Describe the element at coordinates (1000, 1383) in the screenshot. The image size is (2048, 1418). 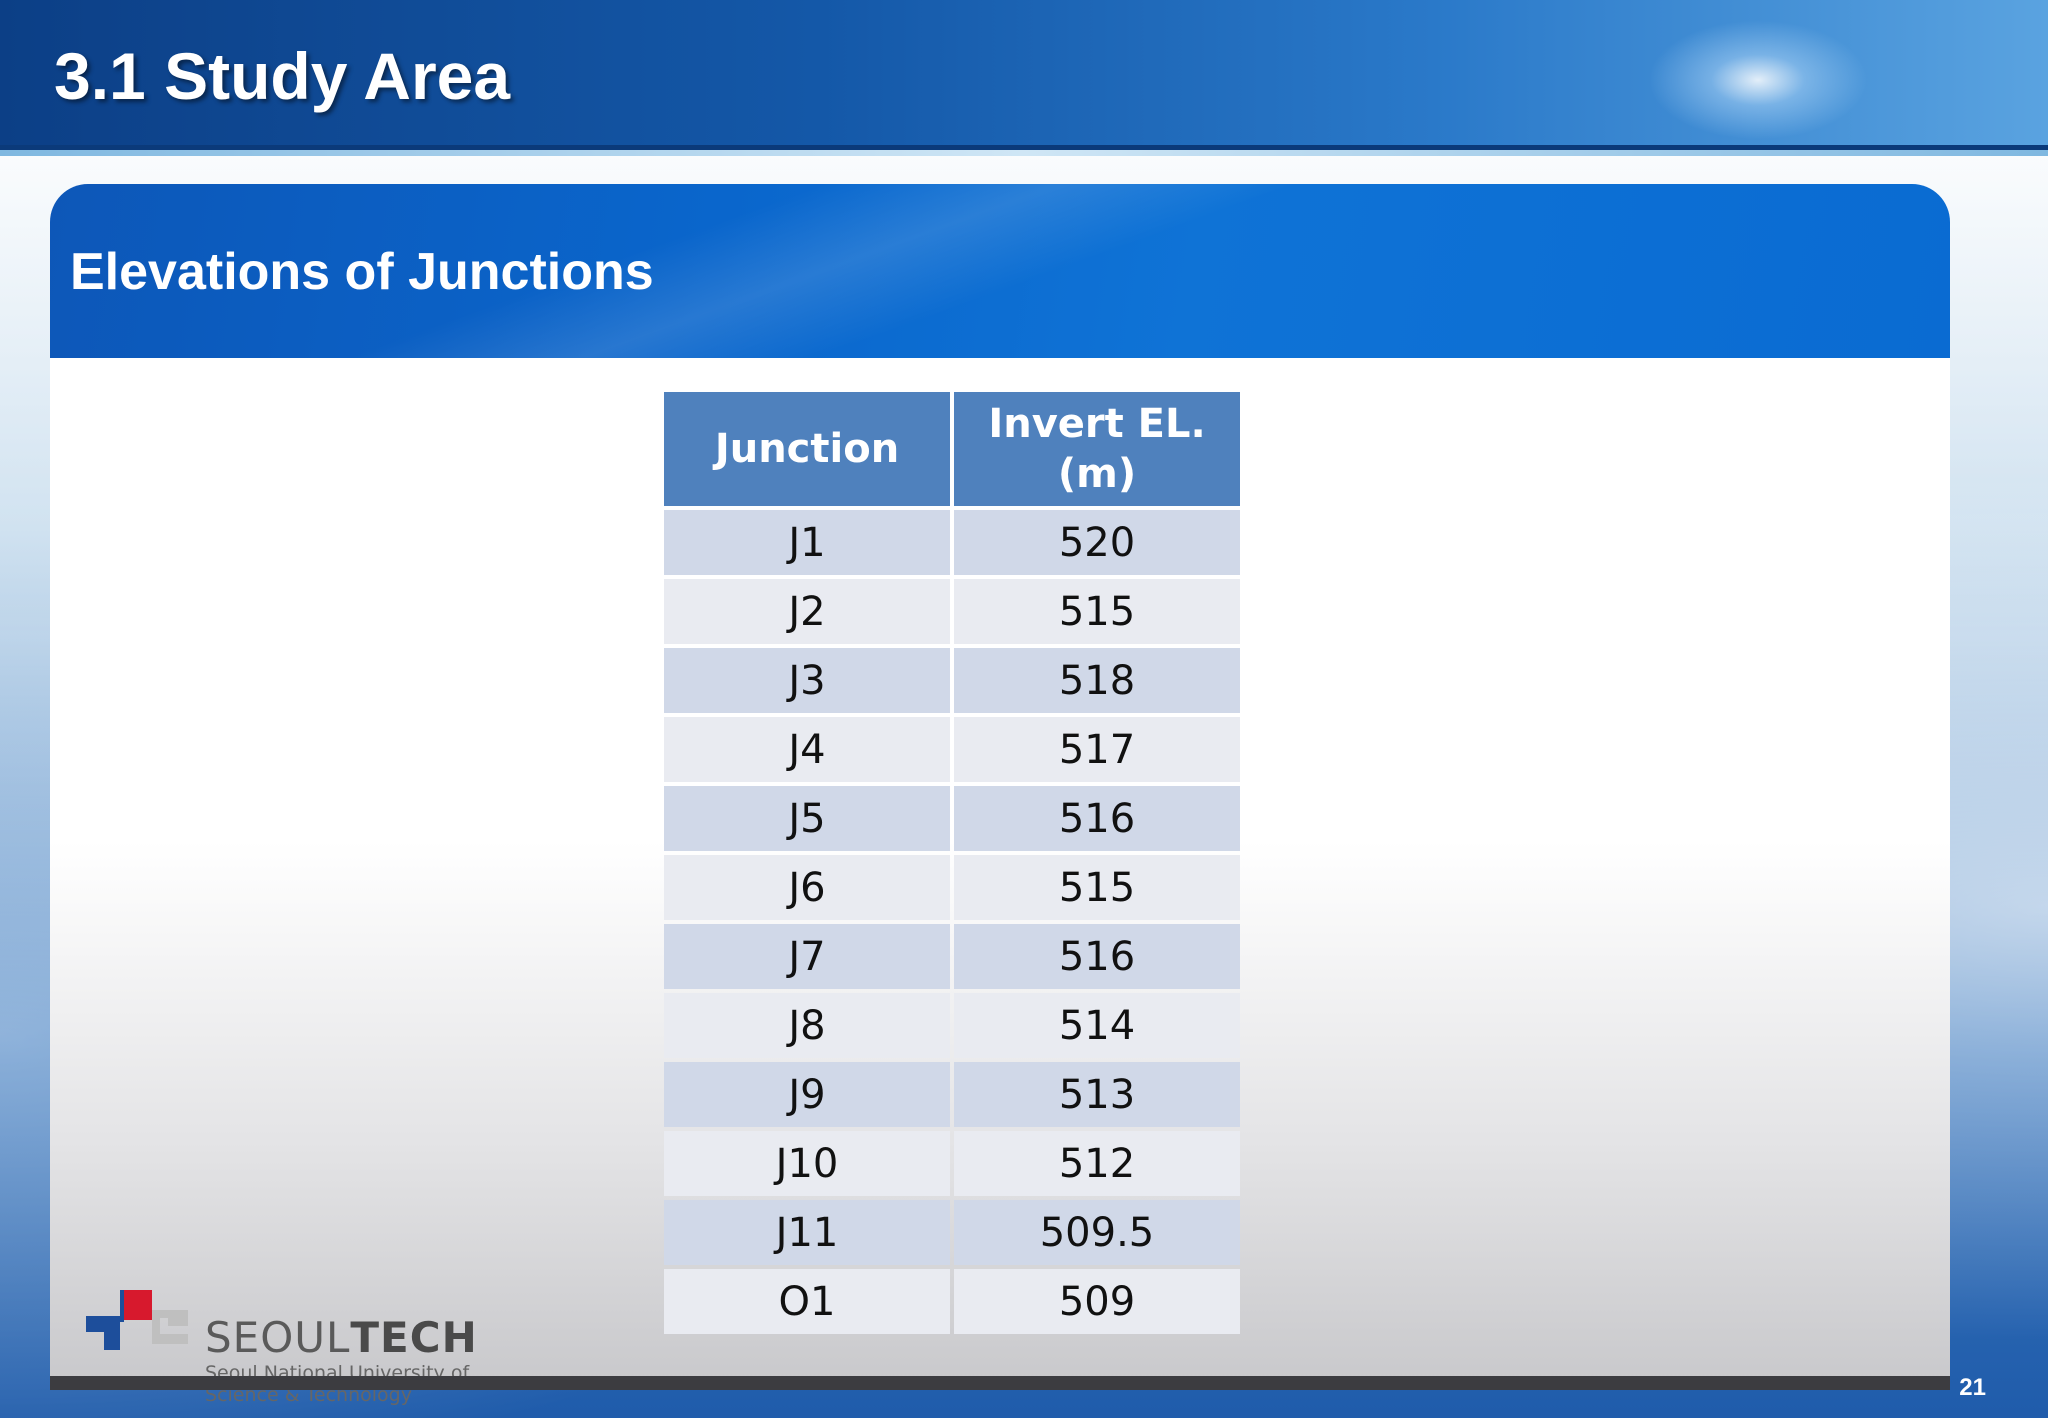
I see `footer-bar` at that location.